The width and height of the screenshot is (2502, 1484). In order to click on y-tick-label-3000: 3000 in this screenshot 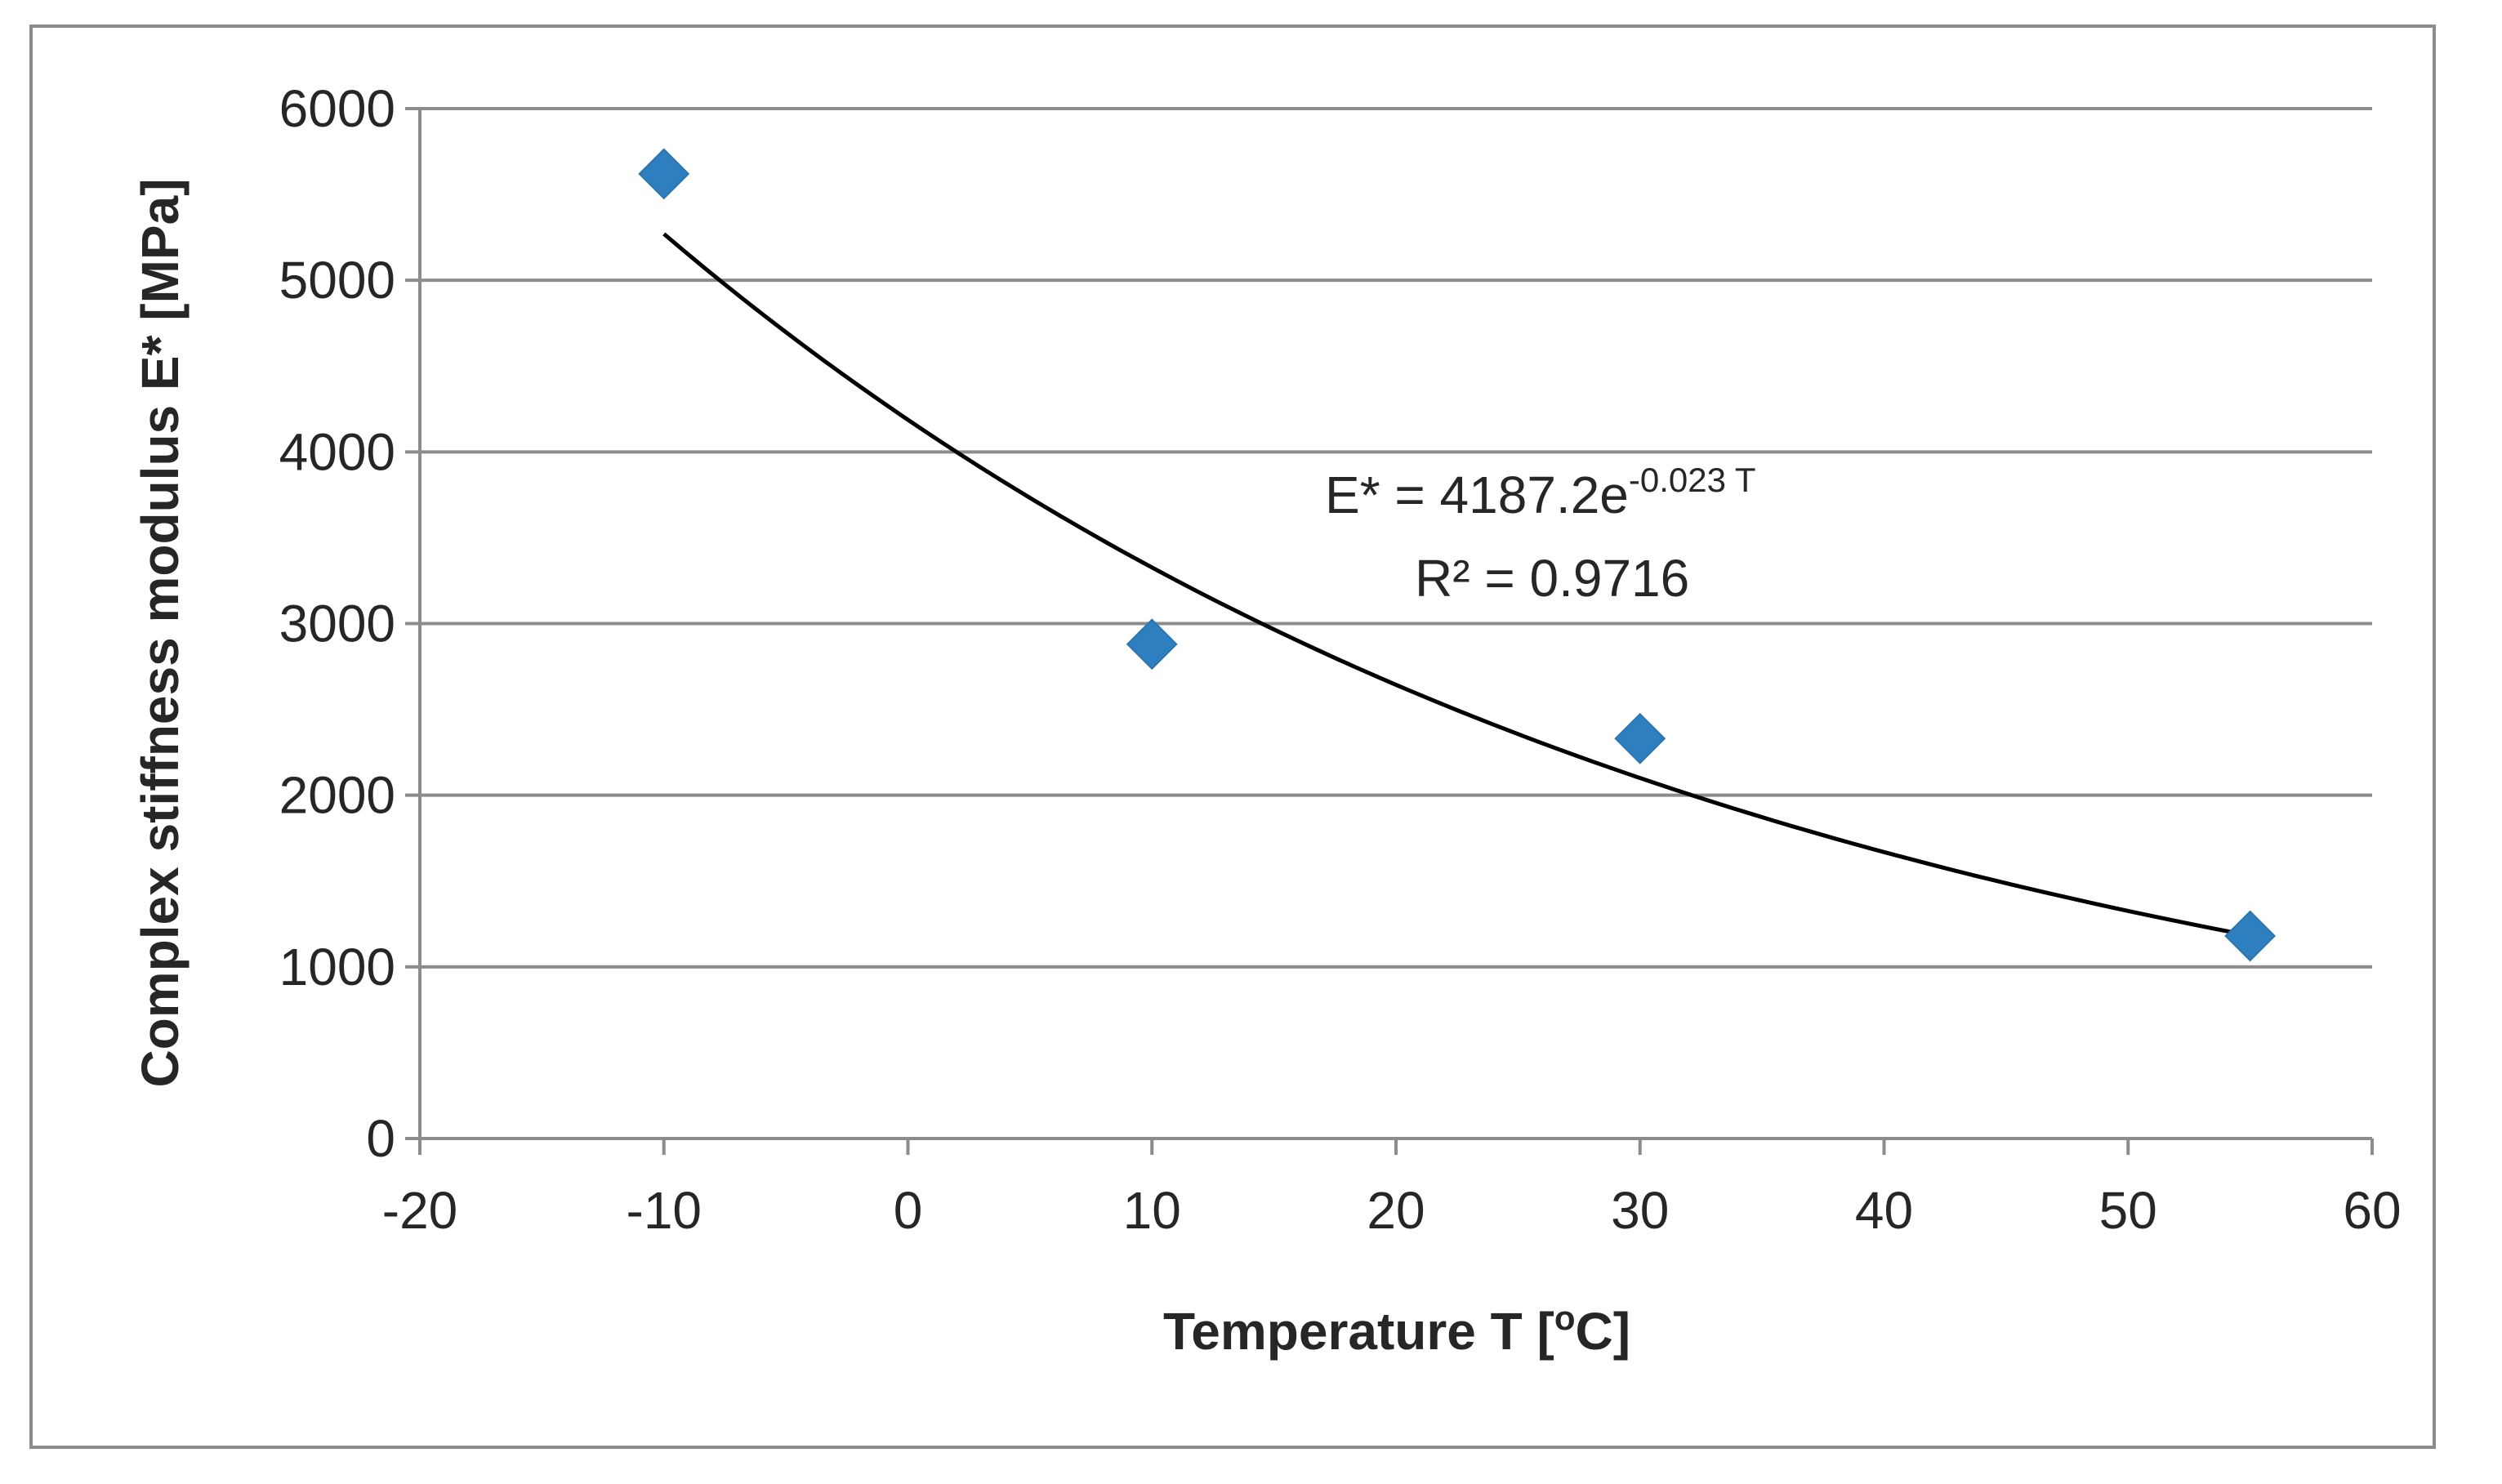, I will do `click(337, 624)`.